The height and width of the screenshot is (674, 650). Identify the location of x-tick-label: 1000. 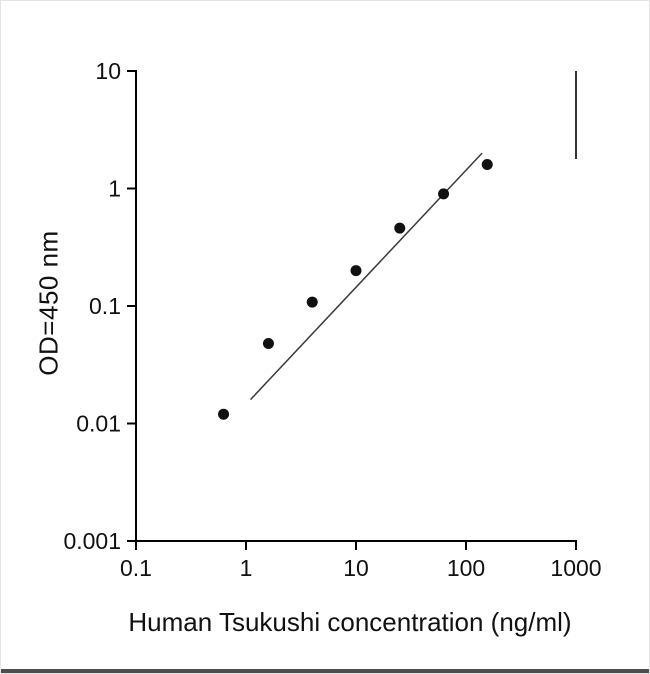
(575, 568).